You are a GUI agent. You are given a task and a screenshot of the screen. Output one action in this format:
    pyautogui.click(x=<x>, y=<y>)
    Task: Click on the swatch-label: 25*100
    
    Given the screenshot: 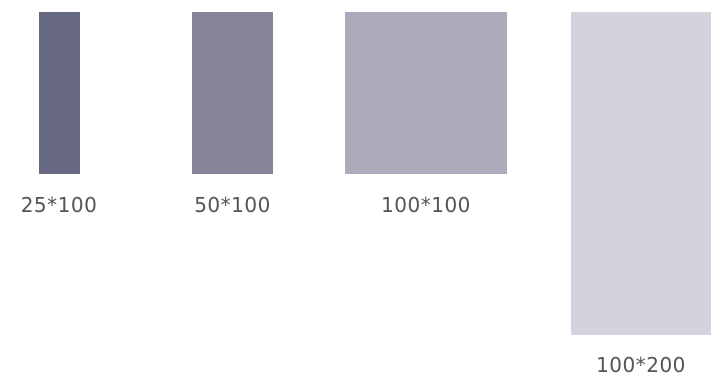 What is the action you would take?
    pyautogui.click(x=59, y=205)
    